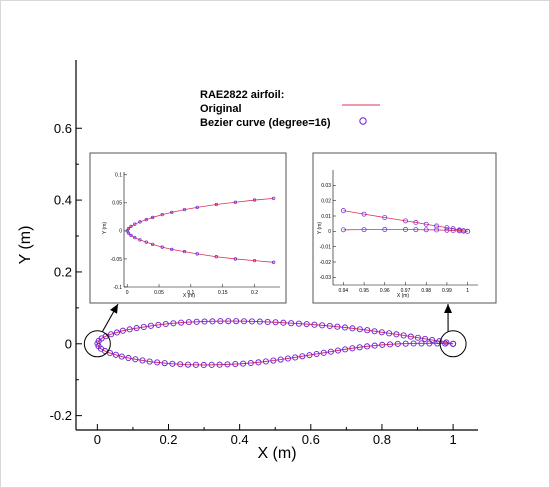  What do you see at coordinates (326, 263) in the screenshot?
I see `inset-trailing-edge-y-tick-label: -0.02` at bounding box center [326, 263].